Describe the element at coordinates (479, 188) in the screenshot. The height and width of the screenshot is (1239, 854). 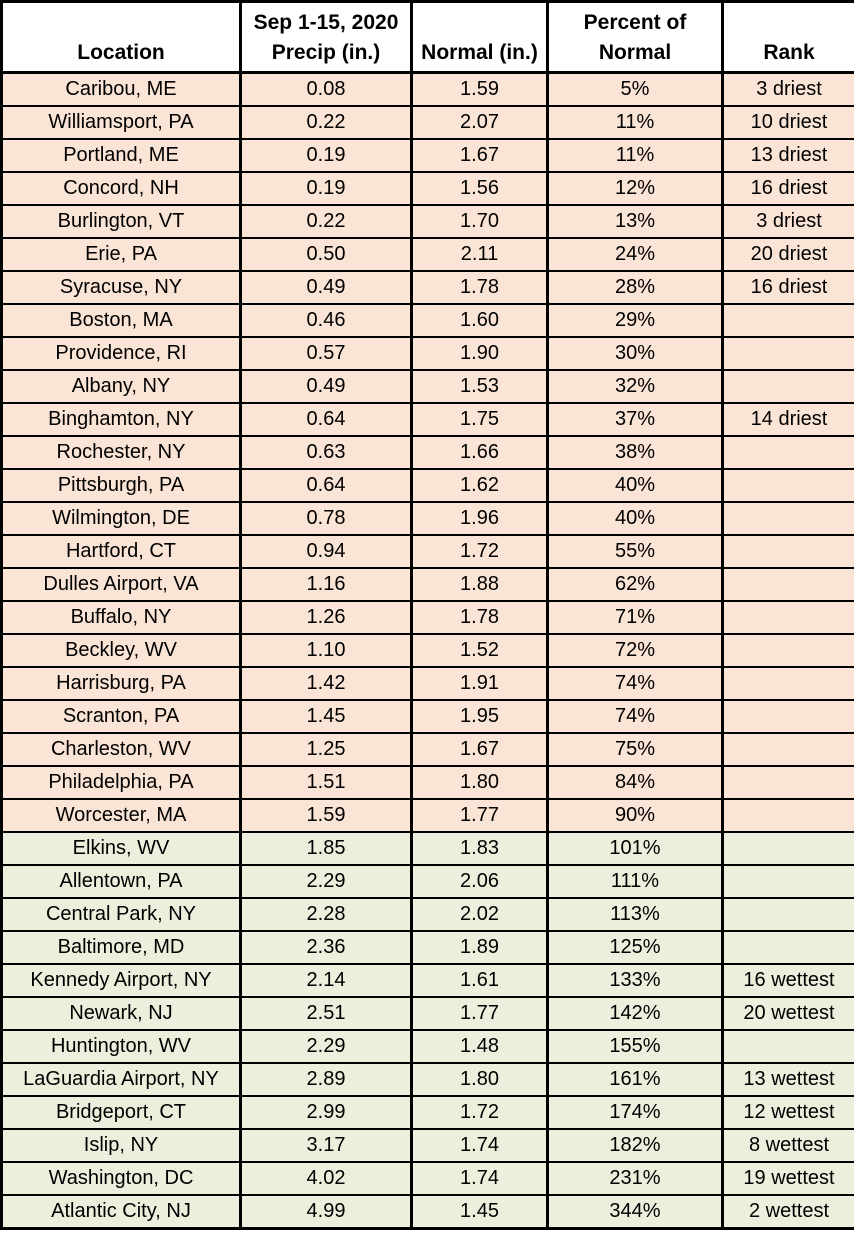
I see `cell-normal: 1.56` at that location.